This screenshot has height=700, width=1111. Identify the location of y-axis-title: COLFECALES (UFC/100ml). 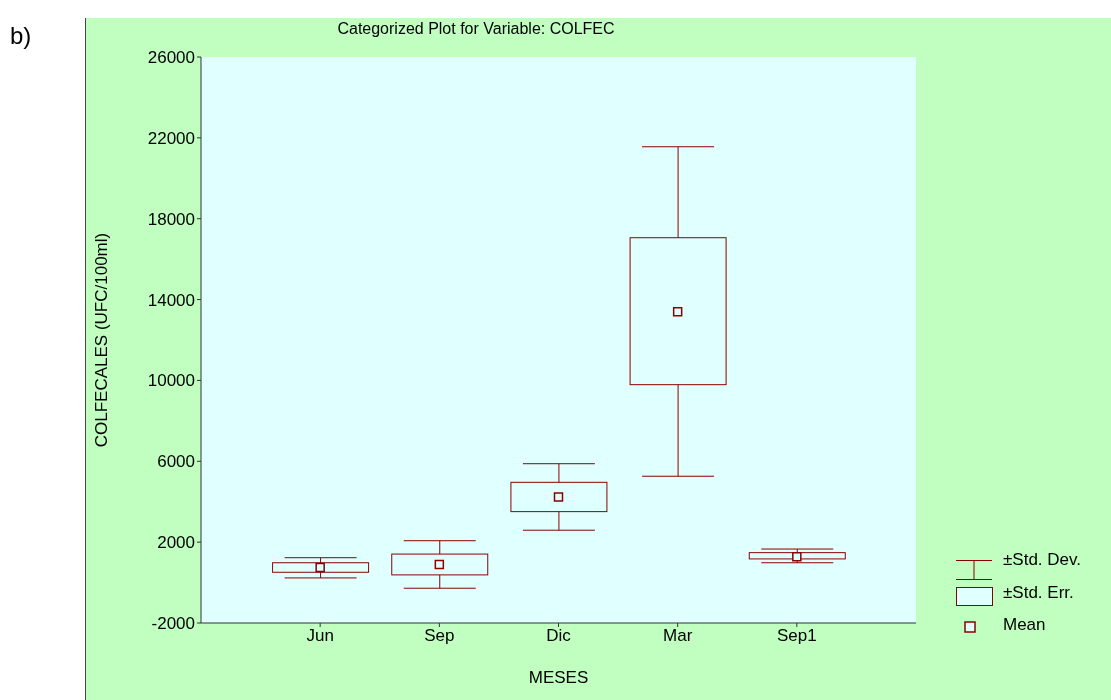
(102, 340).